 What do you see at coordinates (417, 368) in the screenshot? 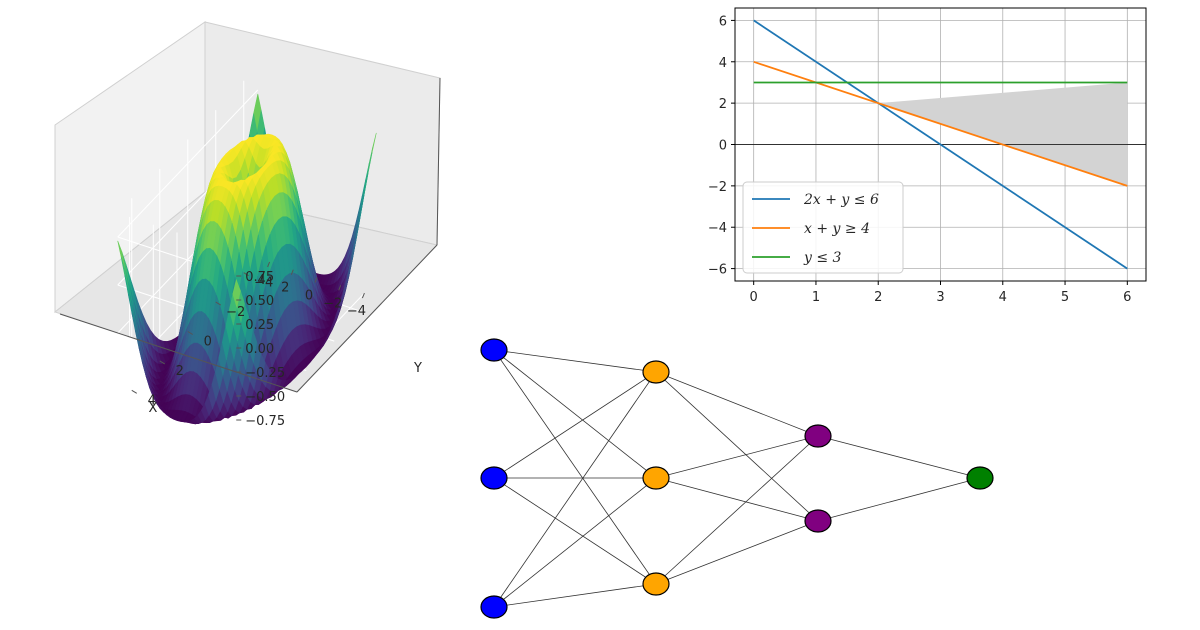
I see `surface-y-axis-label: Y` at bounding box center [417, 368].